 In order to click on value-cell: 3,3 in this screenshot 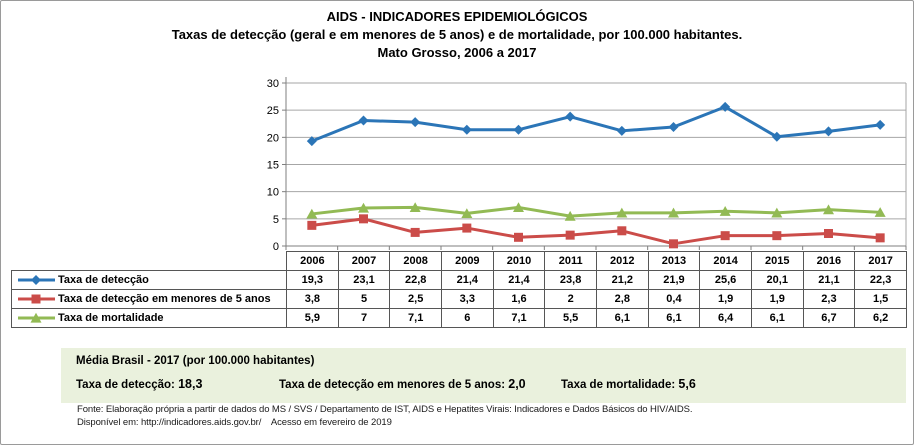, I will do `click(467, 299)`.